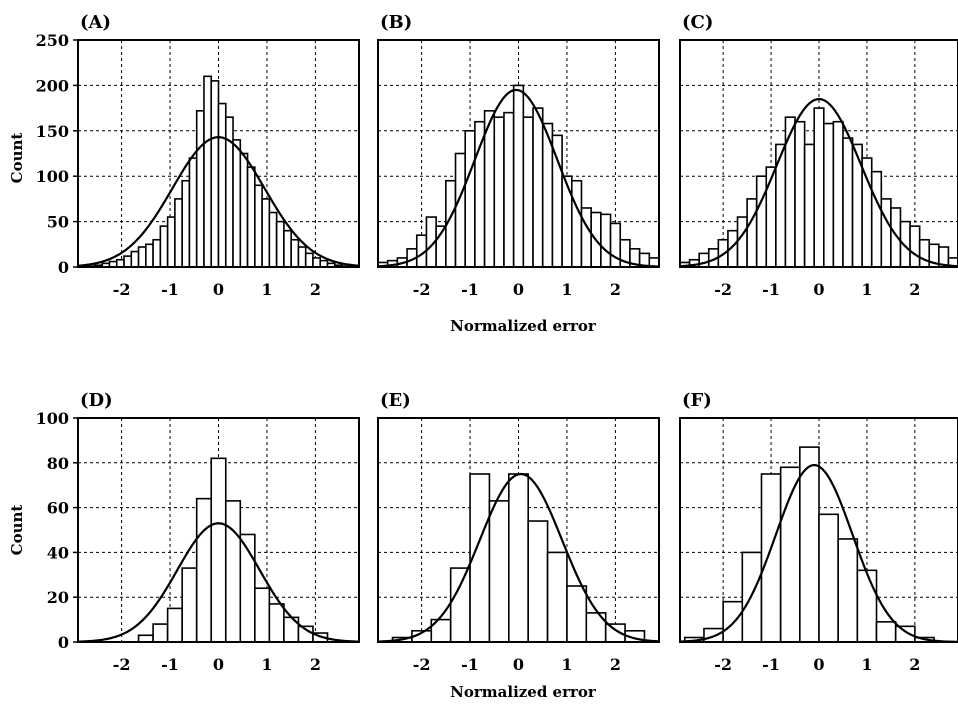  I want to click on y-tick-label: 150, so click(52, 131).